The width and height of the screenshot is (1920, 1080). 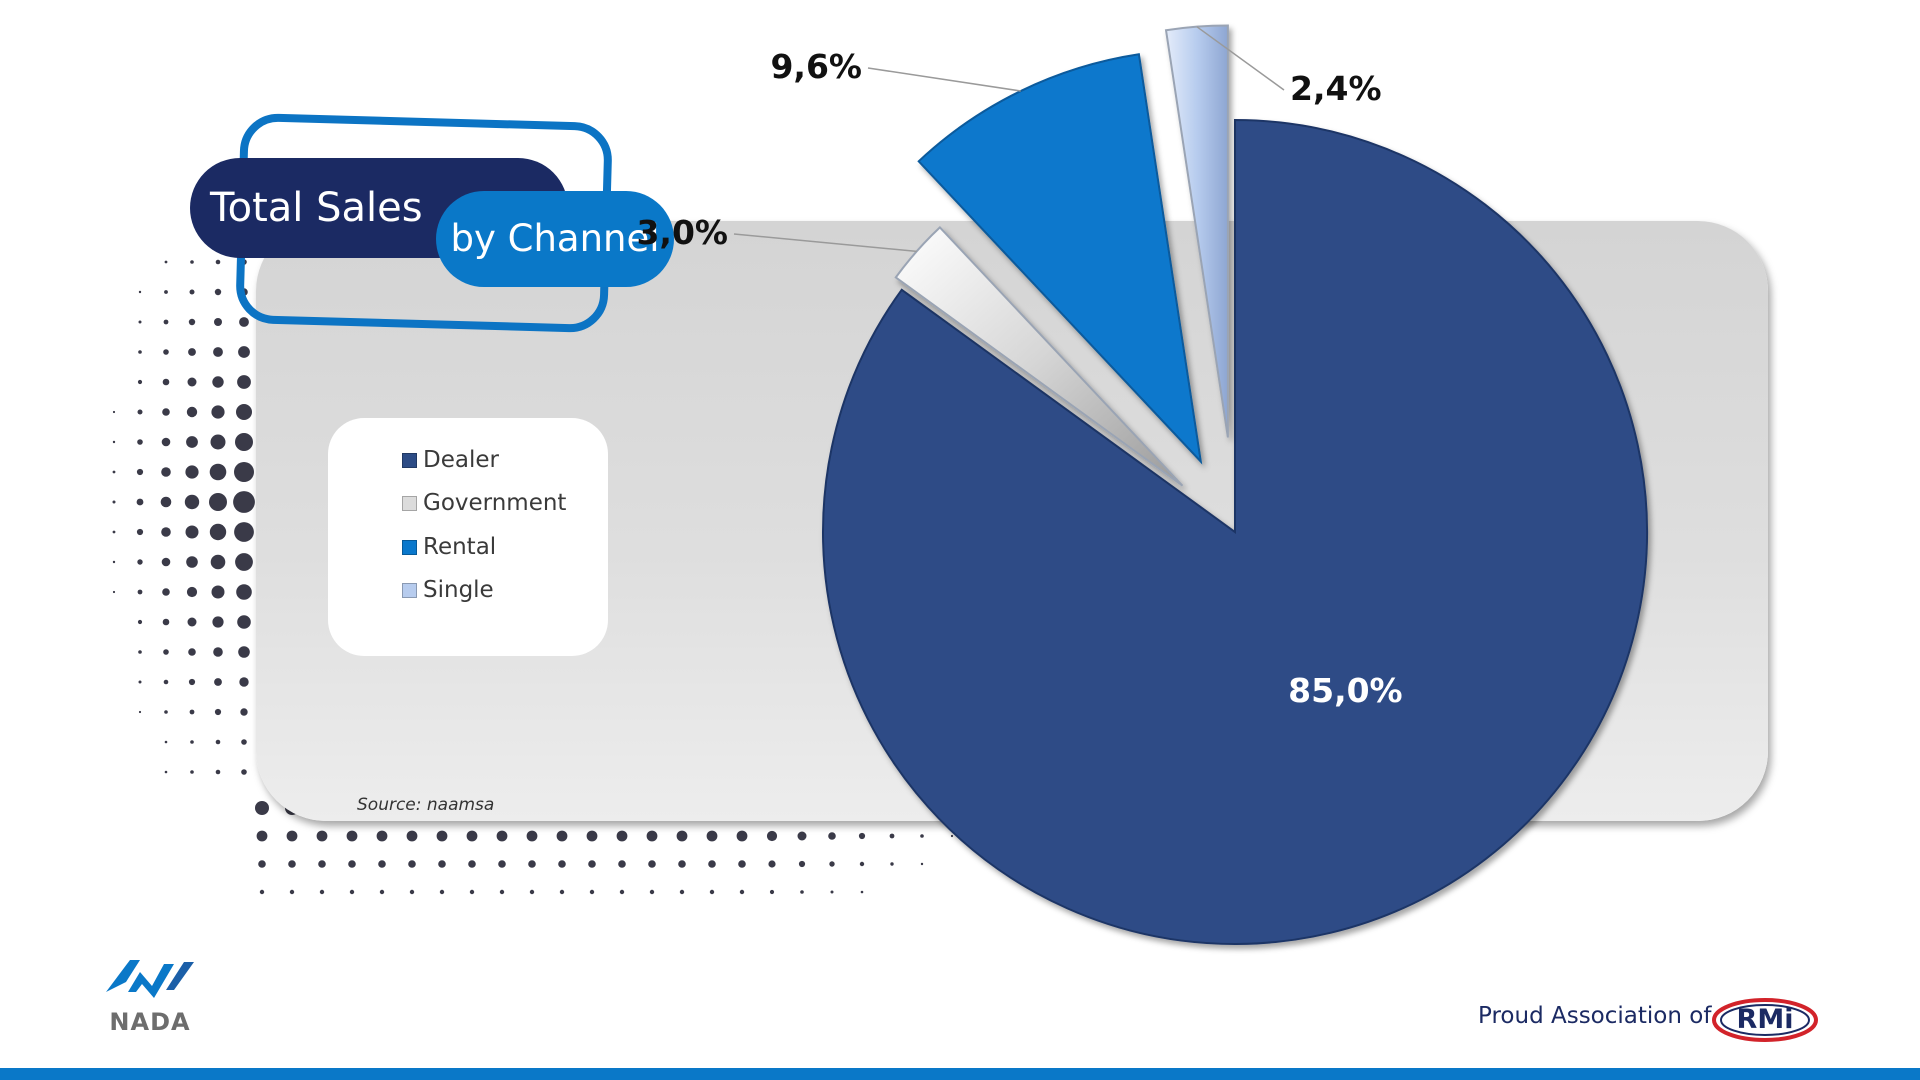 What do you see at coordinates (960, 1074) in the screenshot?
I see `footer-bar` at bounding box center [960, 1074].